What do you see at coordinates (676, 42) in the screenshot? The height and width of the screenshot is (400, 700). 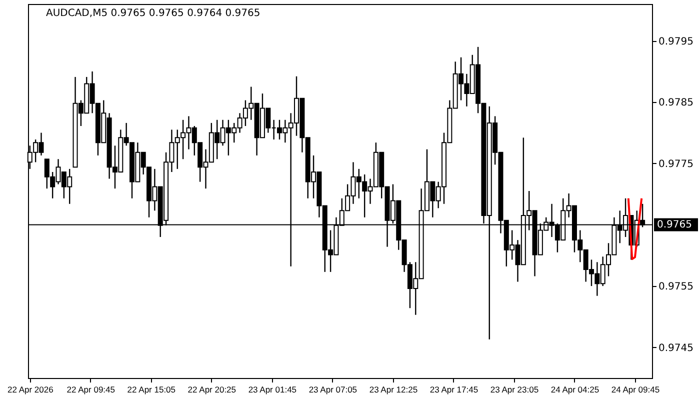 I see `y-tick-label: 0.9795` at bounding box center [676, 42].